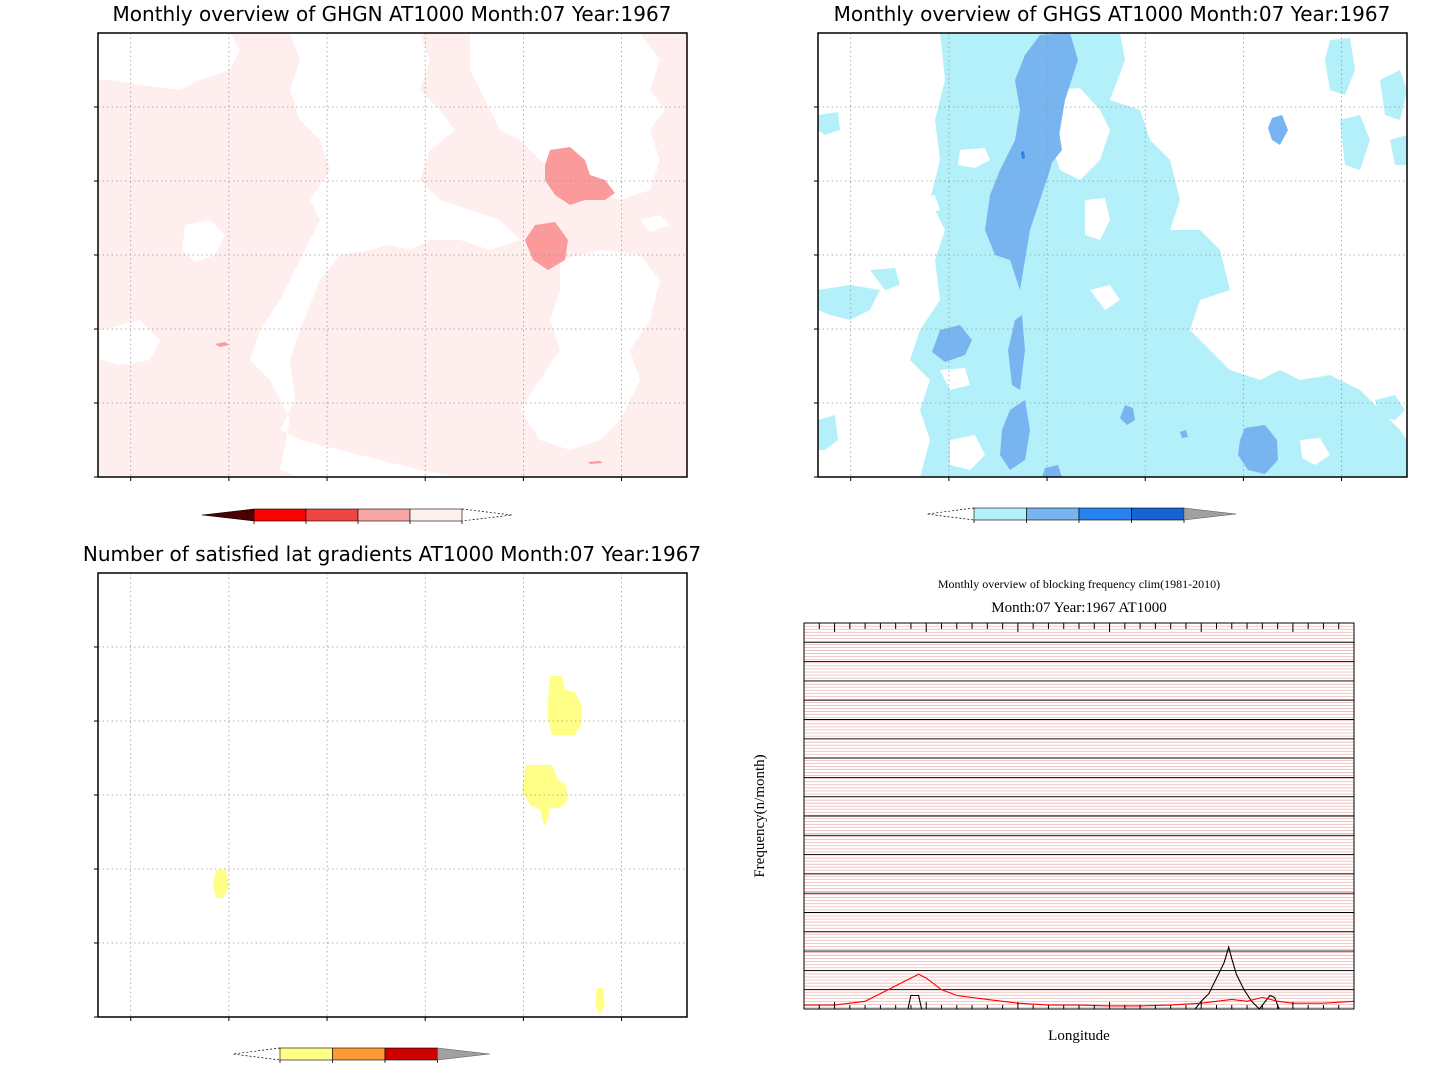  What do you see at coordinates (1079, 977) in the screenshot?
I see `blocking-frequency-line` at bounding box center [1079, 977].